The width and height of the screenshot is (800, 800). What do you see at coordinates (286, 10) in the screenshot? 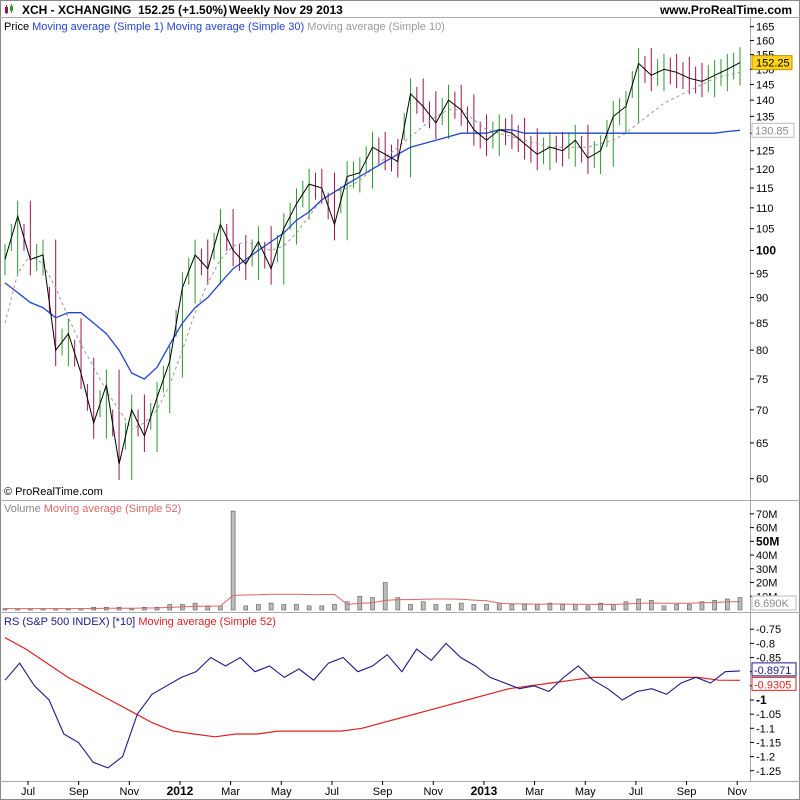
I see `period-label: Weekly Nov 29 2013` at bounding box center [286, 10].